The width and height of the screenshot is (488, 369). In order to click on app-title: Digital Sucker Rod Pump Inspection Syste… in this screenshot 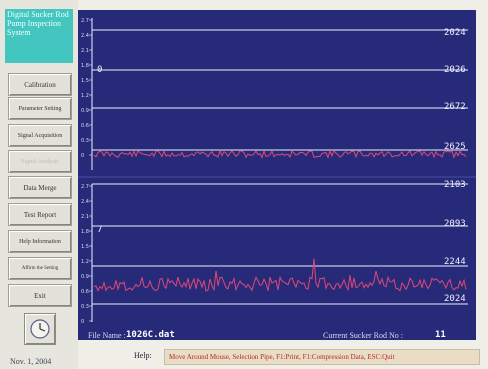, I will do `click(39, 36)`.